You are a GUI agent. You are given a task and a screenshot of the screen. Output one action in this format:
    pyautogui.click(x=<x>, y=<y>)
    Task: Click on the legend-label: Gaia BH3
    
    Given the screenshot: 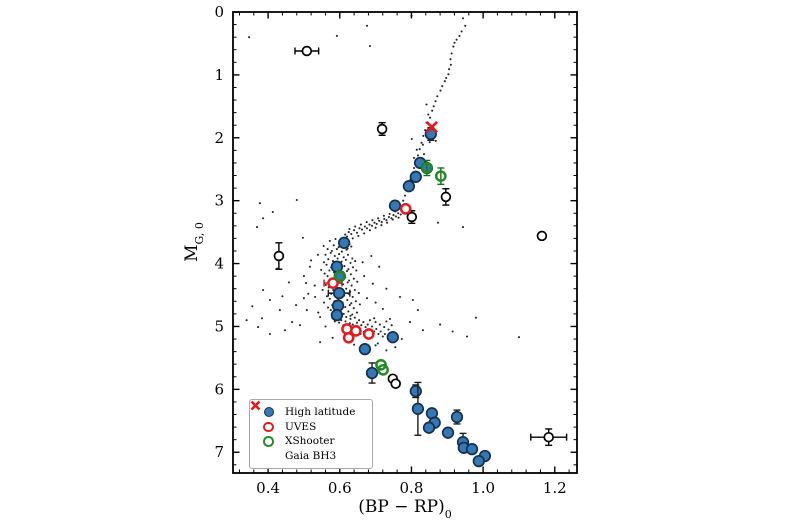 What is the action you would take?
    pyautogui.click(x=311, y=455)
    